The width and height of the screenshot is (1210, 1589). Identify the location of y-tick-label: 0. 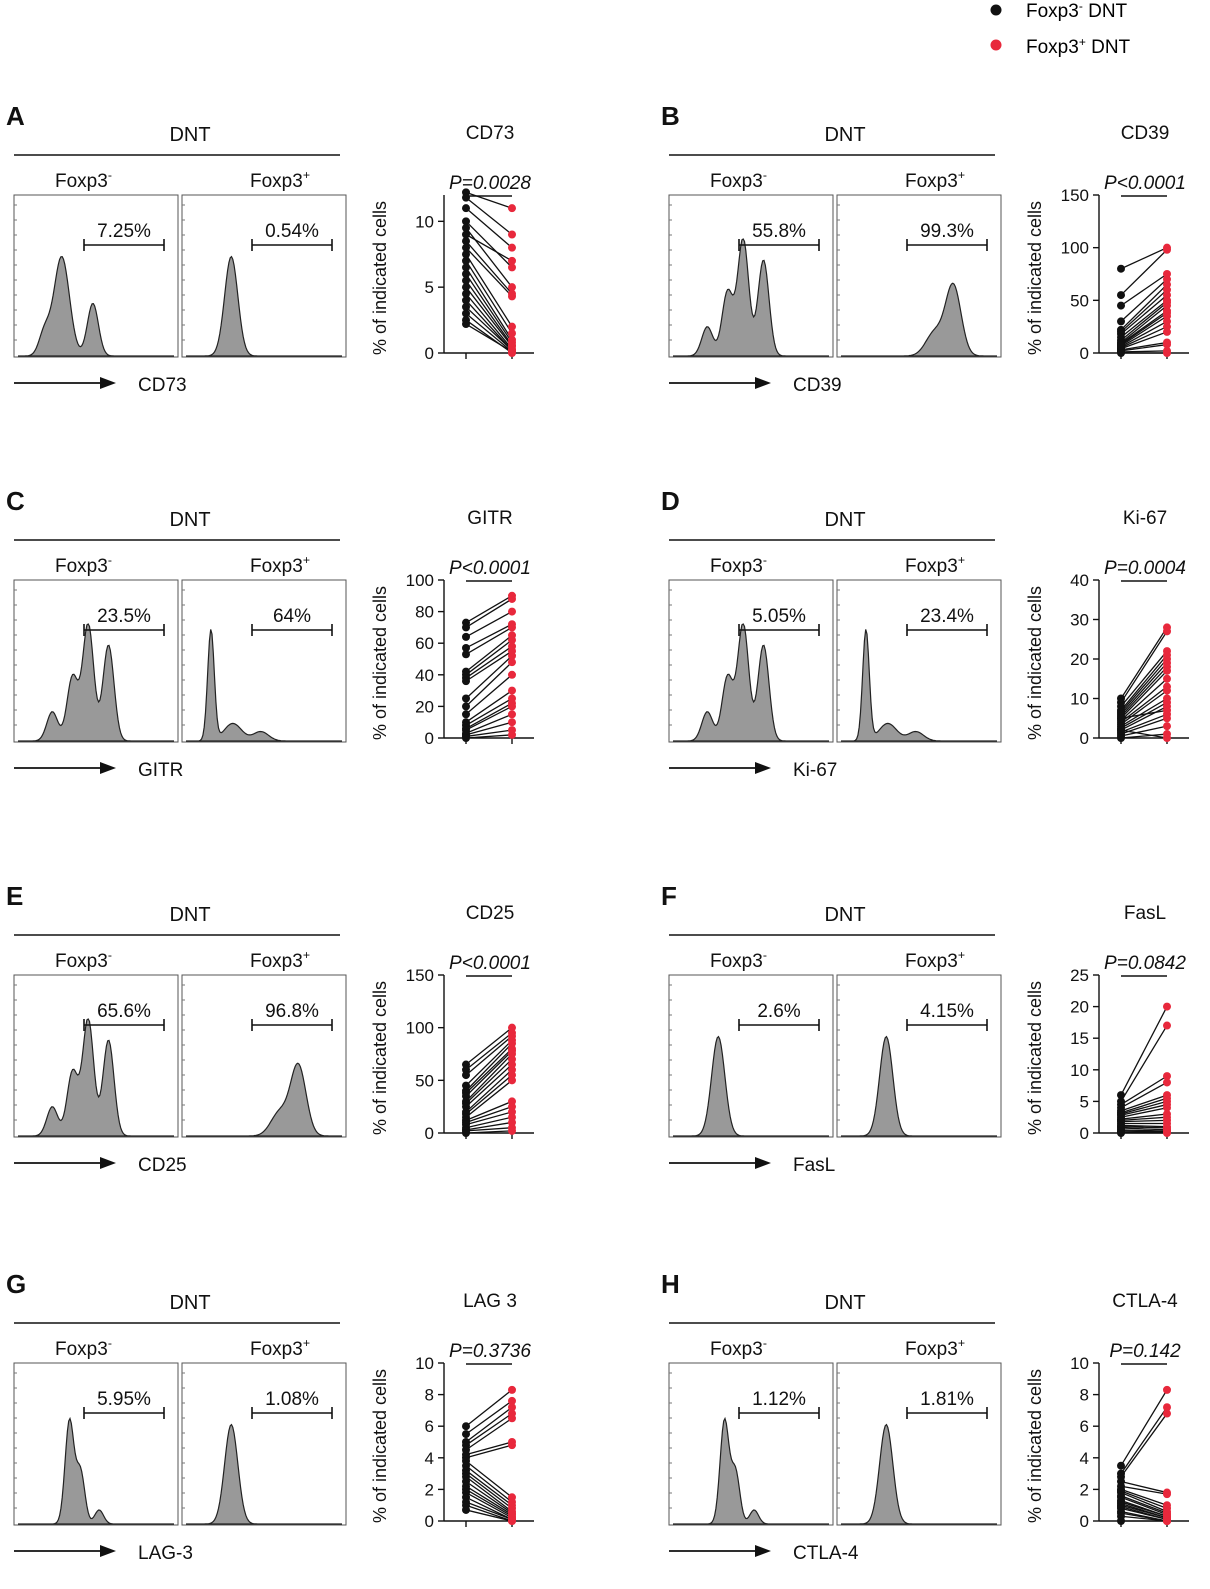
(429, 353).